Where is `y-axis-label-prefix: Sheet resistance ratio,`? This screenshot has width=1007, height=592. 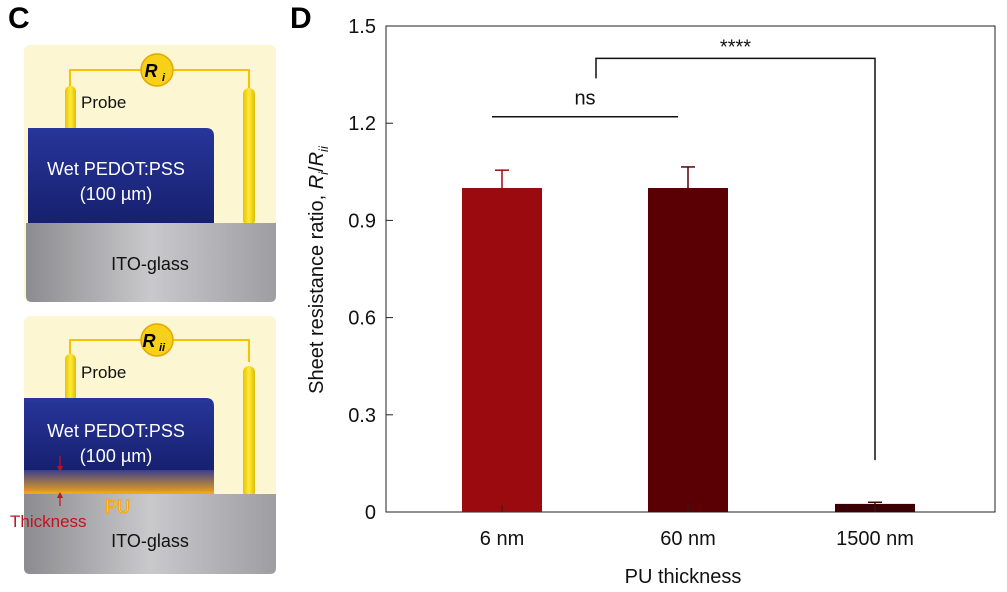
y-axis-label-prefix: Sheet resistance ratio, is located at coordinates (317, 291).